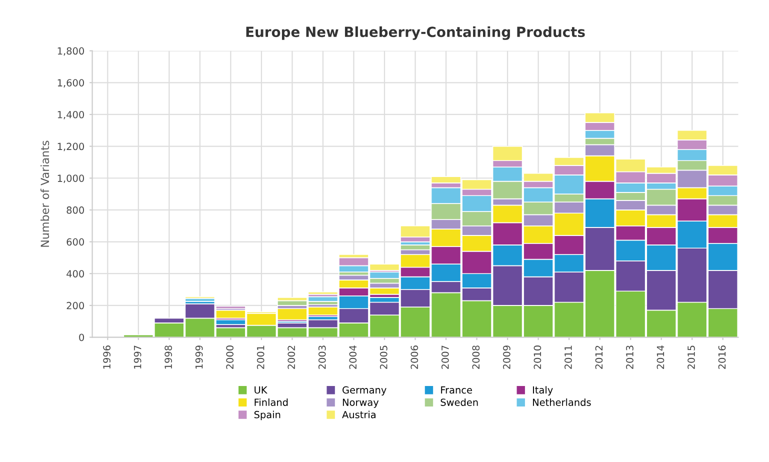  I want to click on y-tick-label: 800, so click(75, 210).